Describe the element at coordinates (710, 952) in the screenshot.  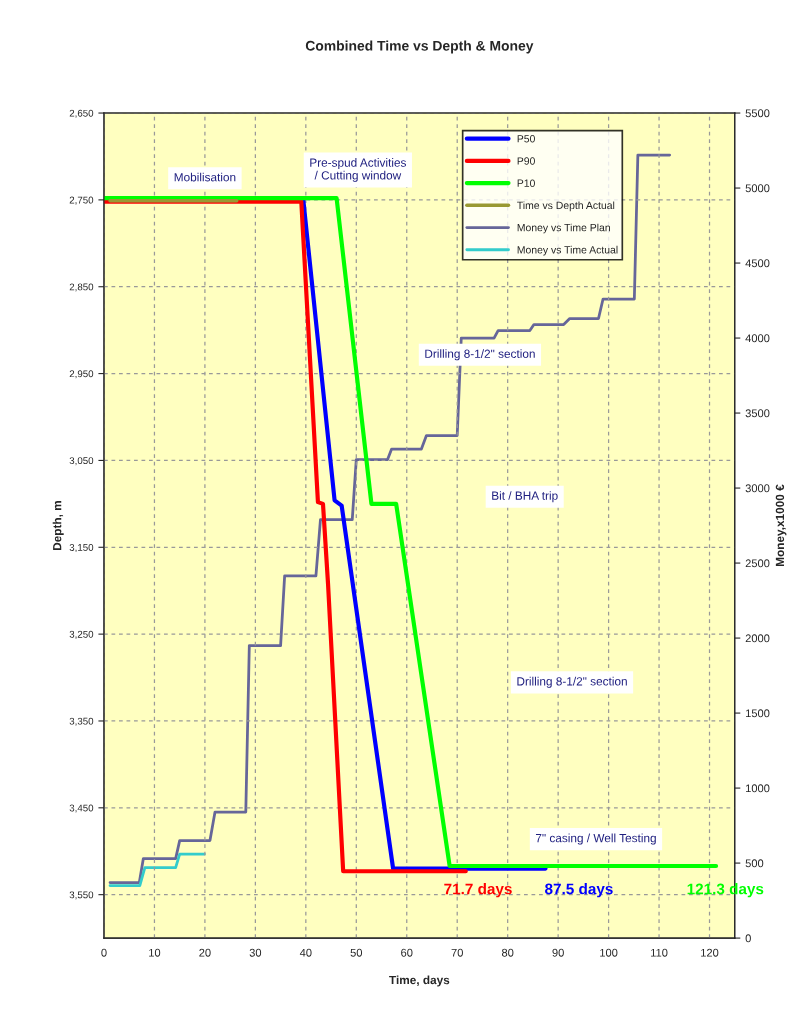
I see `x-tick-label: 120` at that location.